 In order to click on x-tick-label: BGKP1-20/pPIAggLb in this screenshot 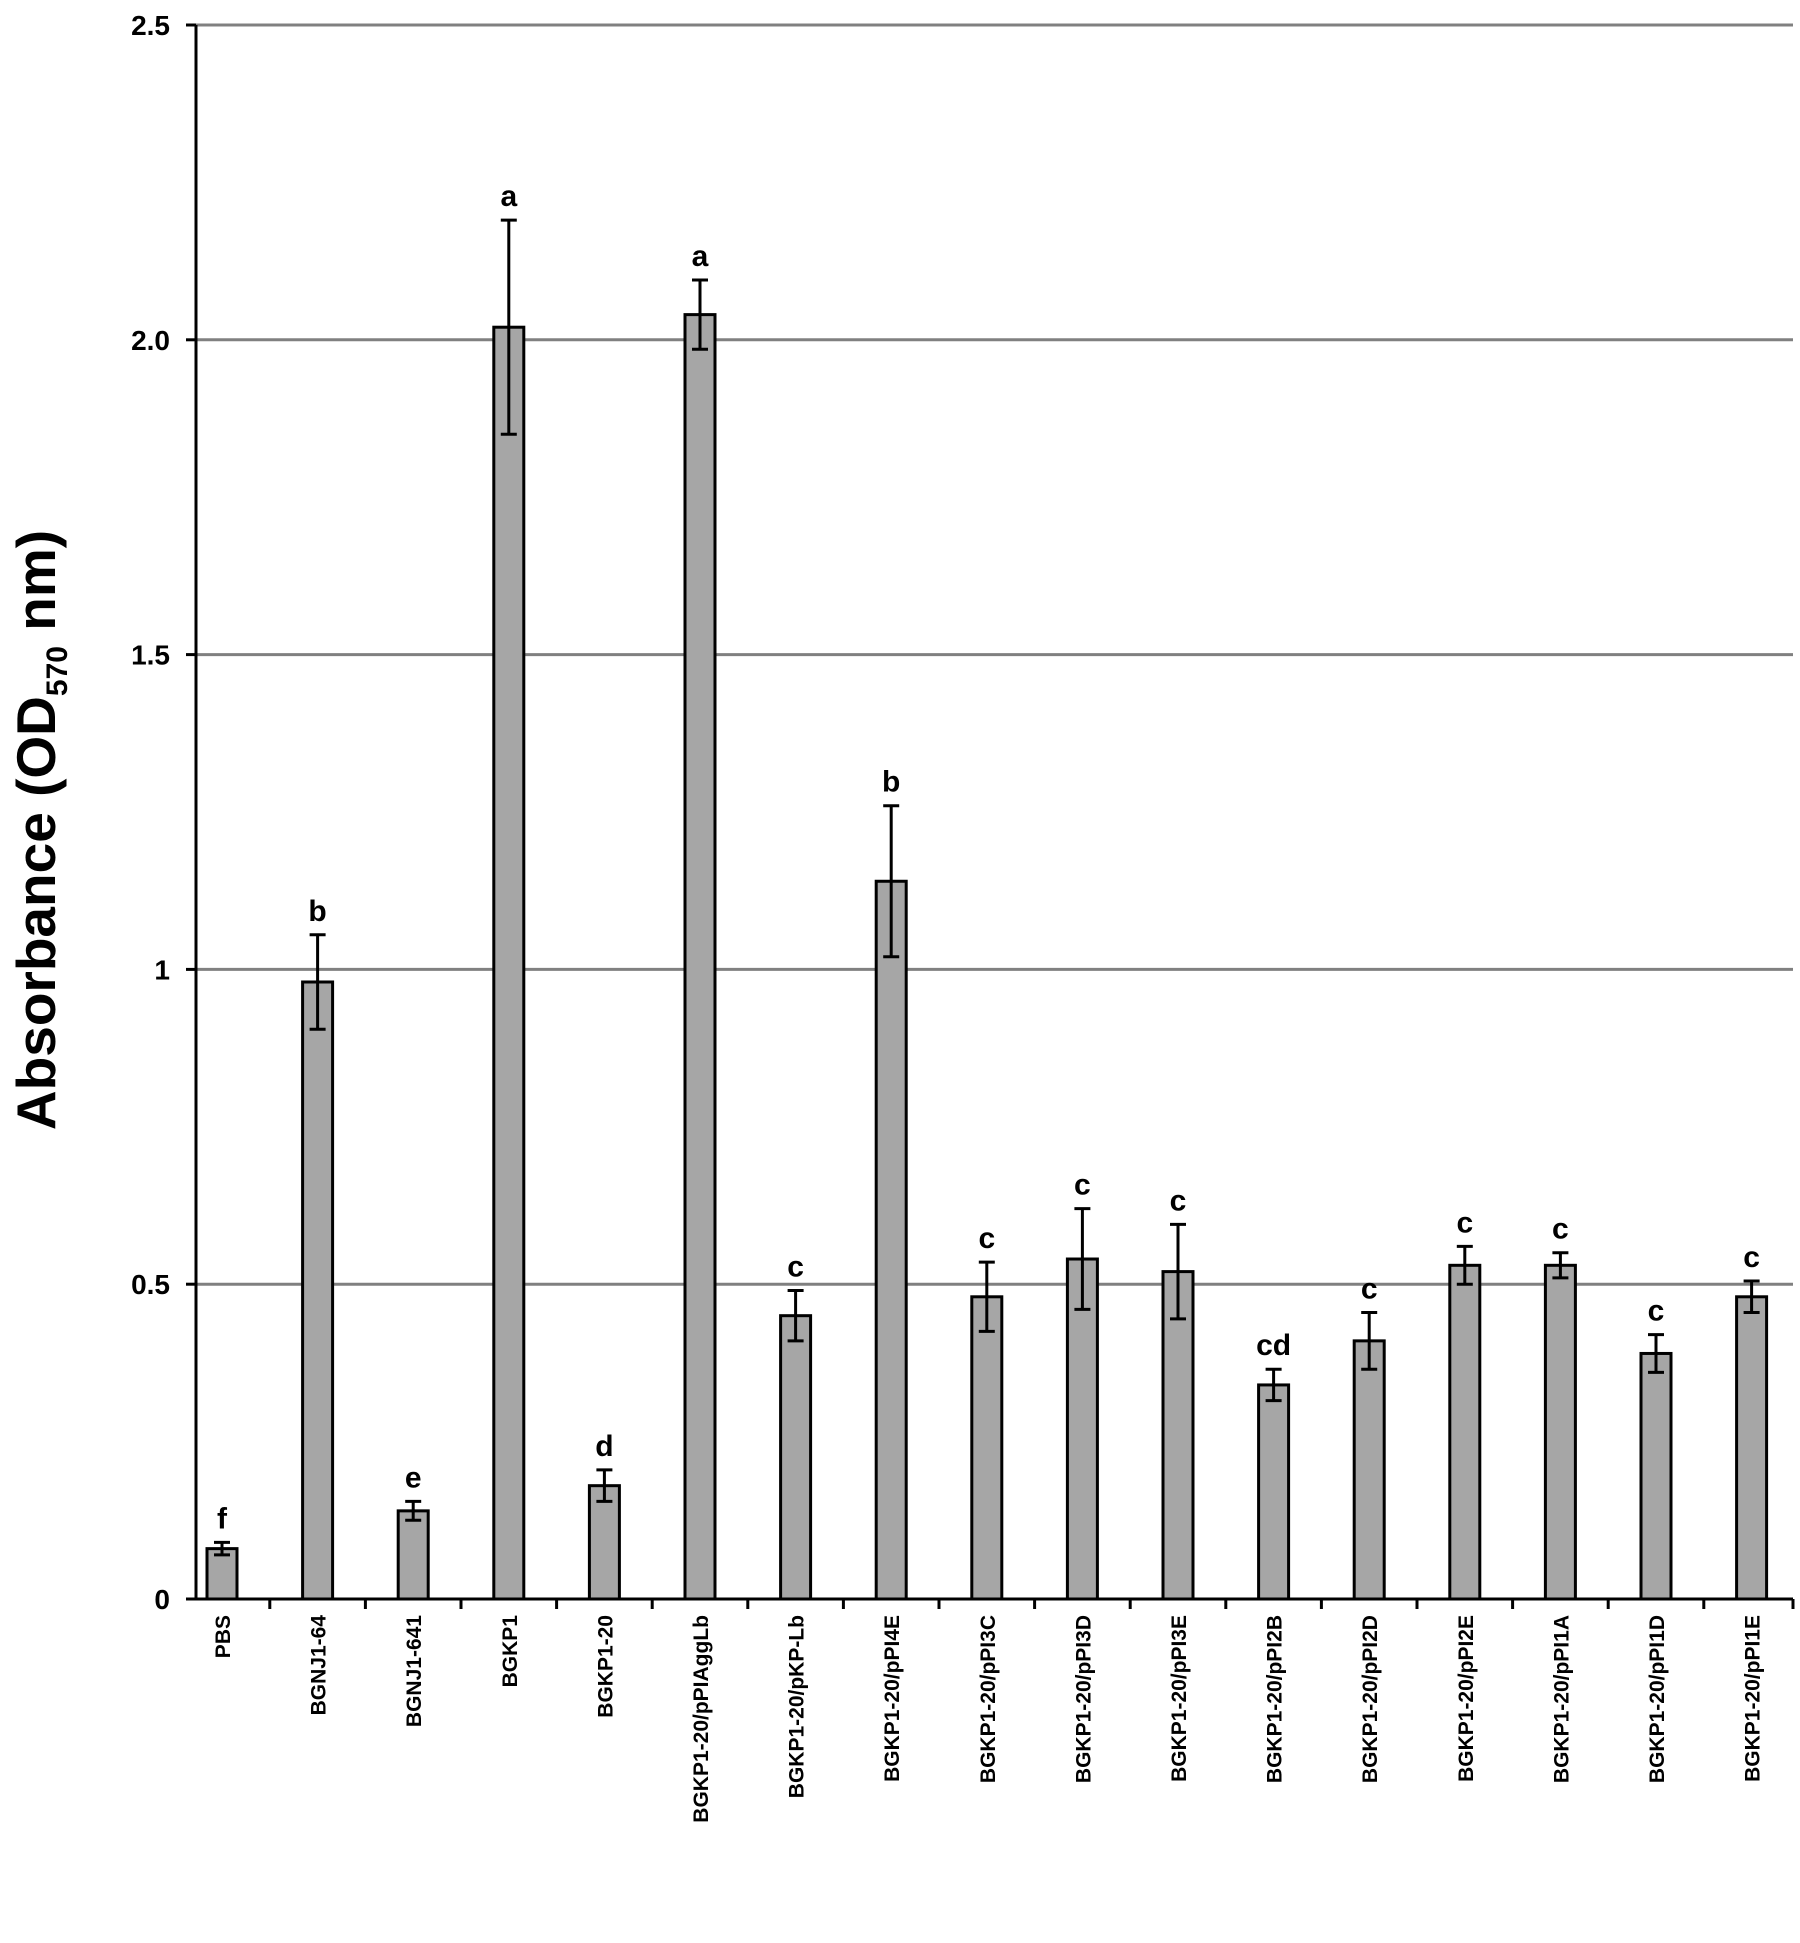, I will do `click(701, 1719)`.